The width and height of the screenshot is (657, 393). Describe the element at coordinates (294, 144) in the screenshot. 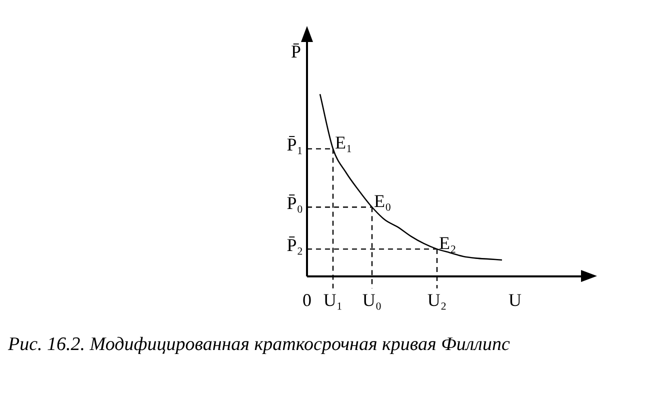

I see `ref-line-label: P̄₁` at that location.